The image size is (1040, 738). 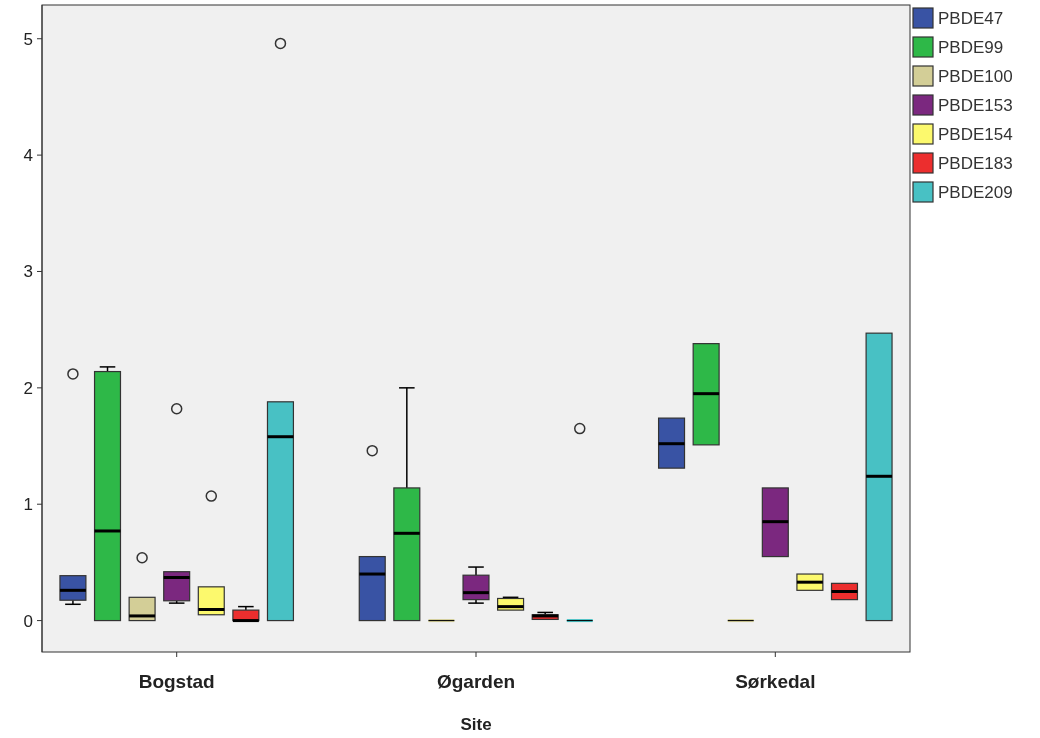 What do you see at coordinates (176, 681) in the screenshot?
I see `x-tick-label: Bogstad` at bounding box center [176, 681].